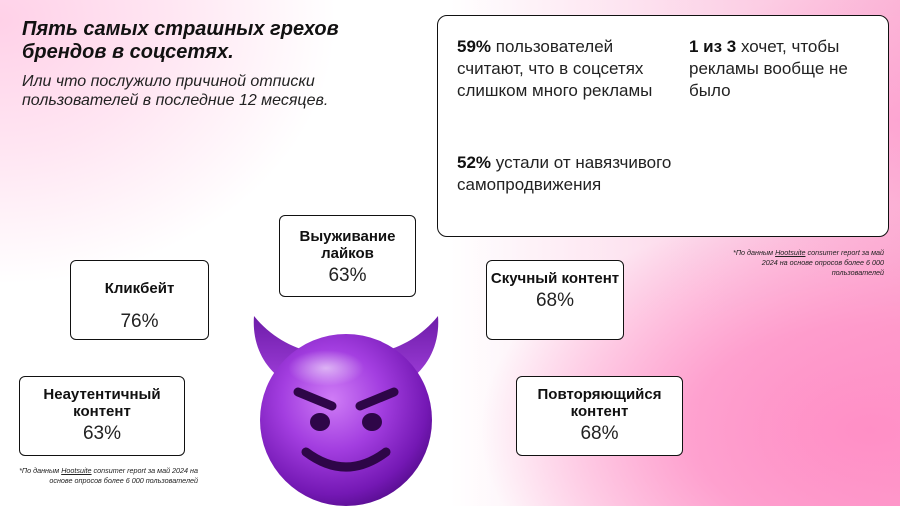 The height and width of the screenshot is (506, 900). Describe the element at coordinates (139, 321) in the screenshot. I see `sin-percent: 76%` at that location.